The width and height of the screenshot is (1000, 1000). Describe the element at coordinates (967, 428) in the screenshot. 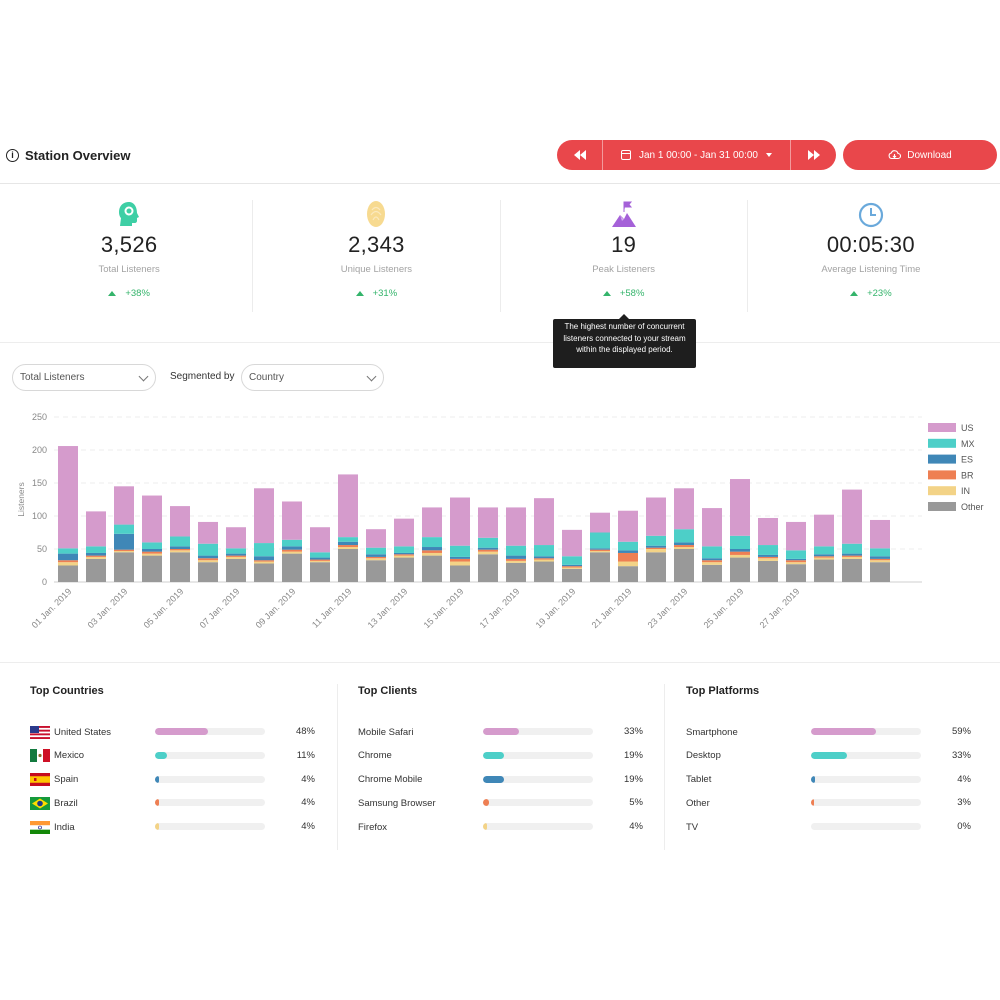

I see `legend-label: US` at that location.